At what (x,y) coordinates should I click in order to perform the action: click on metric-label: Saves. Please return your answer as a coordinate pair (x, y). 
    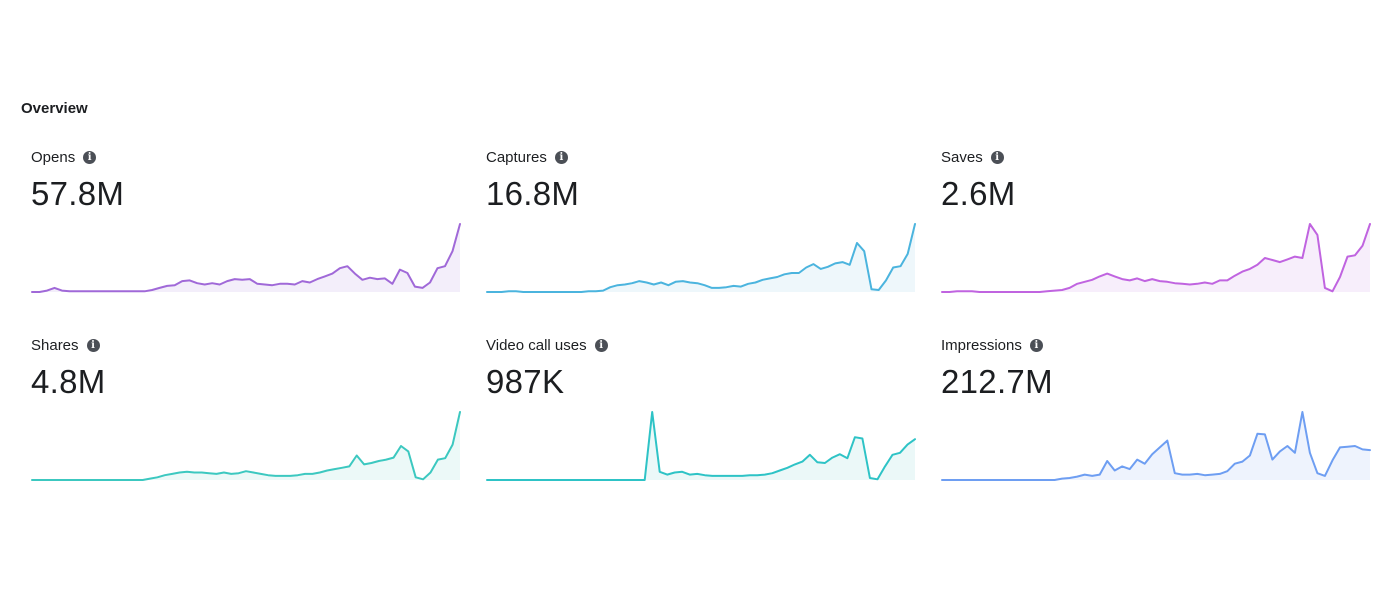
    Looking at the image, I should click on (962, 157).